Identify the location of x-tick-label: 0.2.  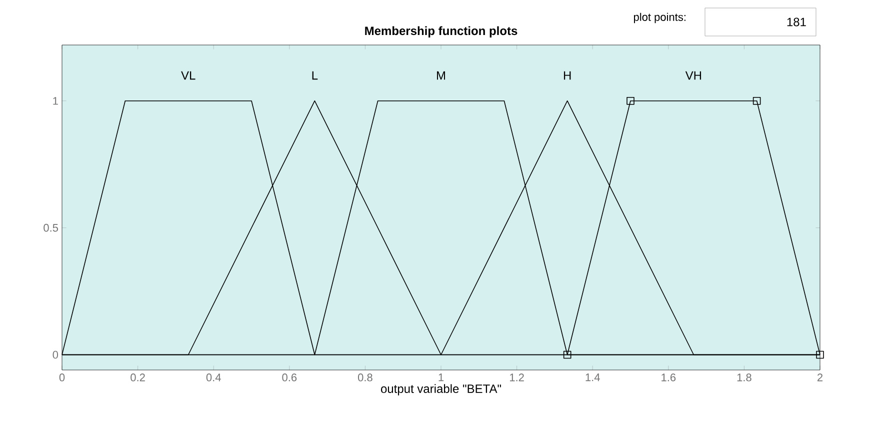
(137, 378).